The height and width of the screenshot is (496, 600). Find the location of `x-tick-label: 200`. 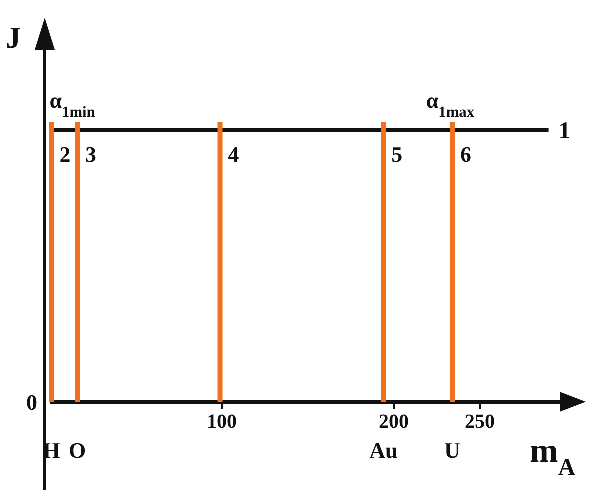

x-tick-label: 200 is located at coordinates (394, 422).